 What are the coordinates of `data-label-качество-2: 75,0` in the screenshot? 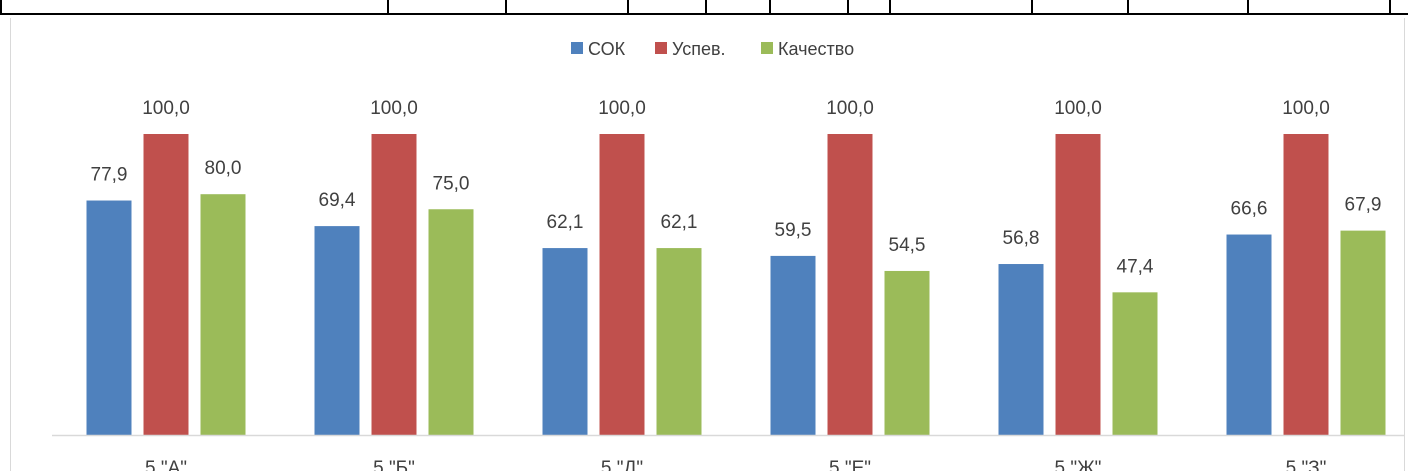 It's located at (451, 183).